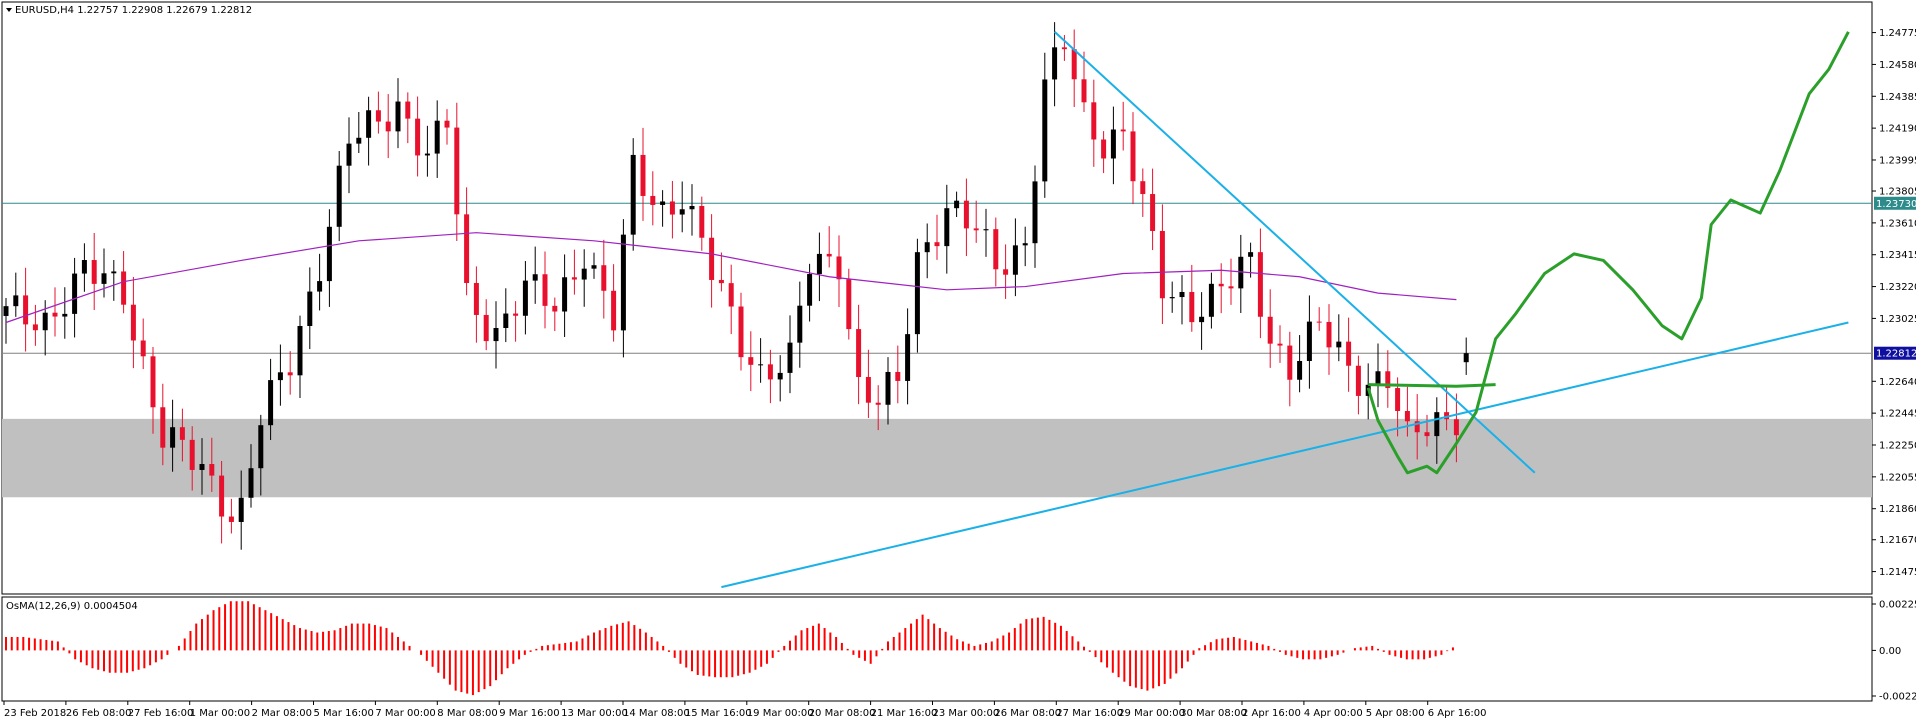 The image size is (1916, 723). Describe the element at coordinates (9, 10) in the screenshot. I see `triangle-down-icon` at that location.